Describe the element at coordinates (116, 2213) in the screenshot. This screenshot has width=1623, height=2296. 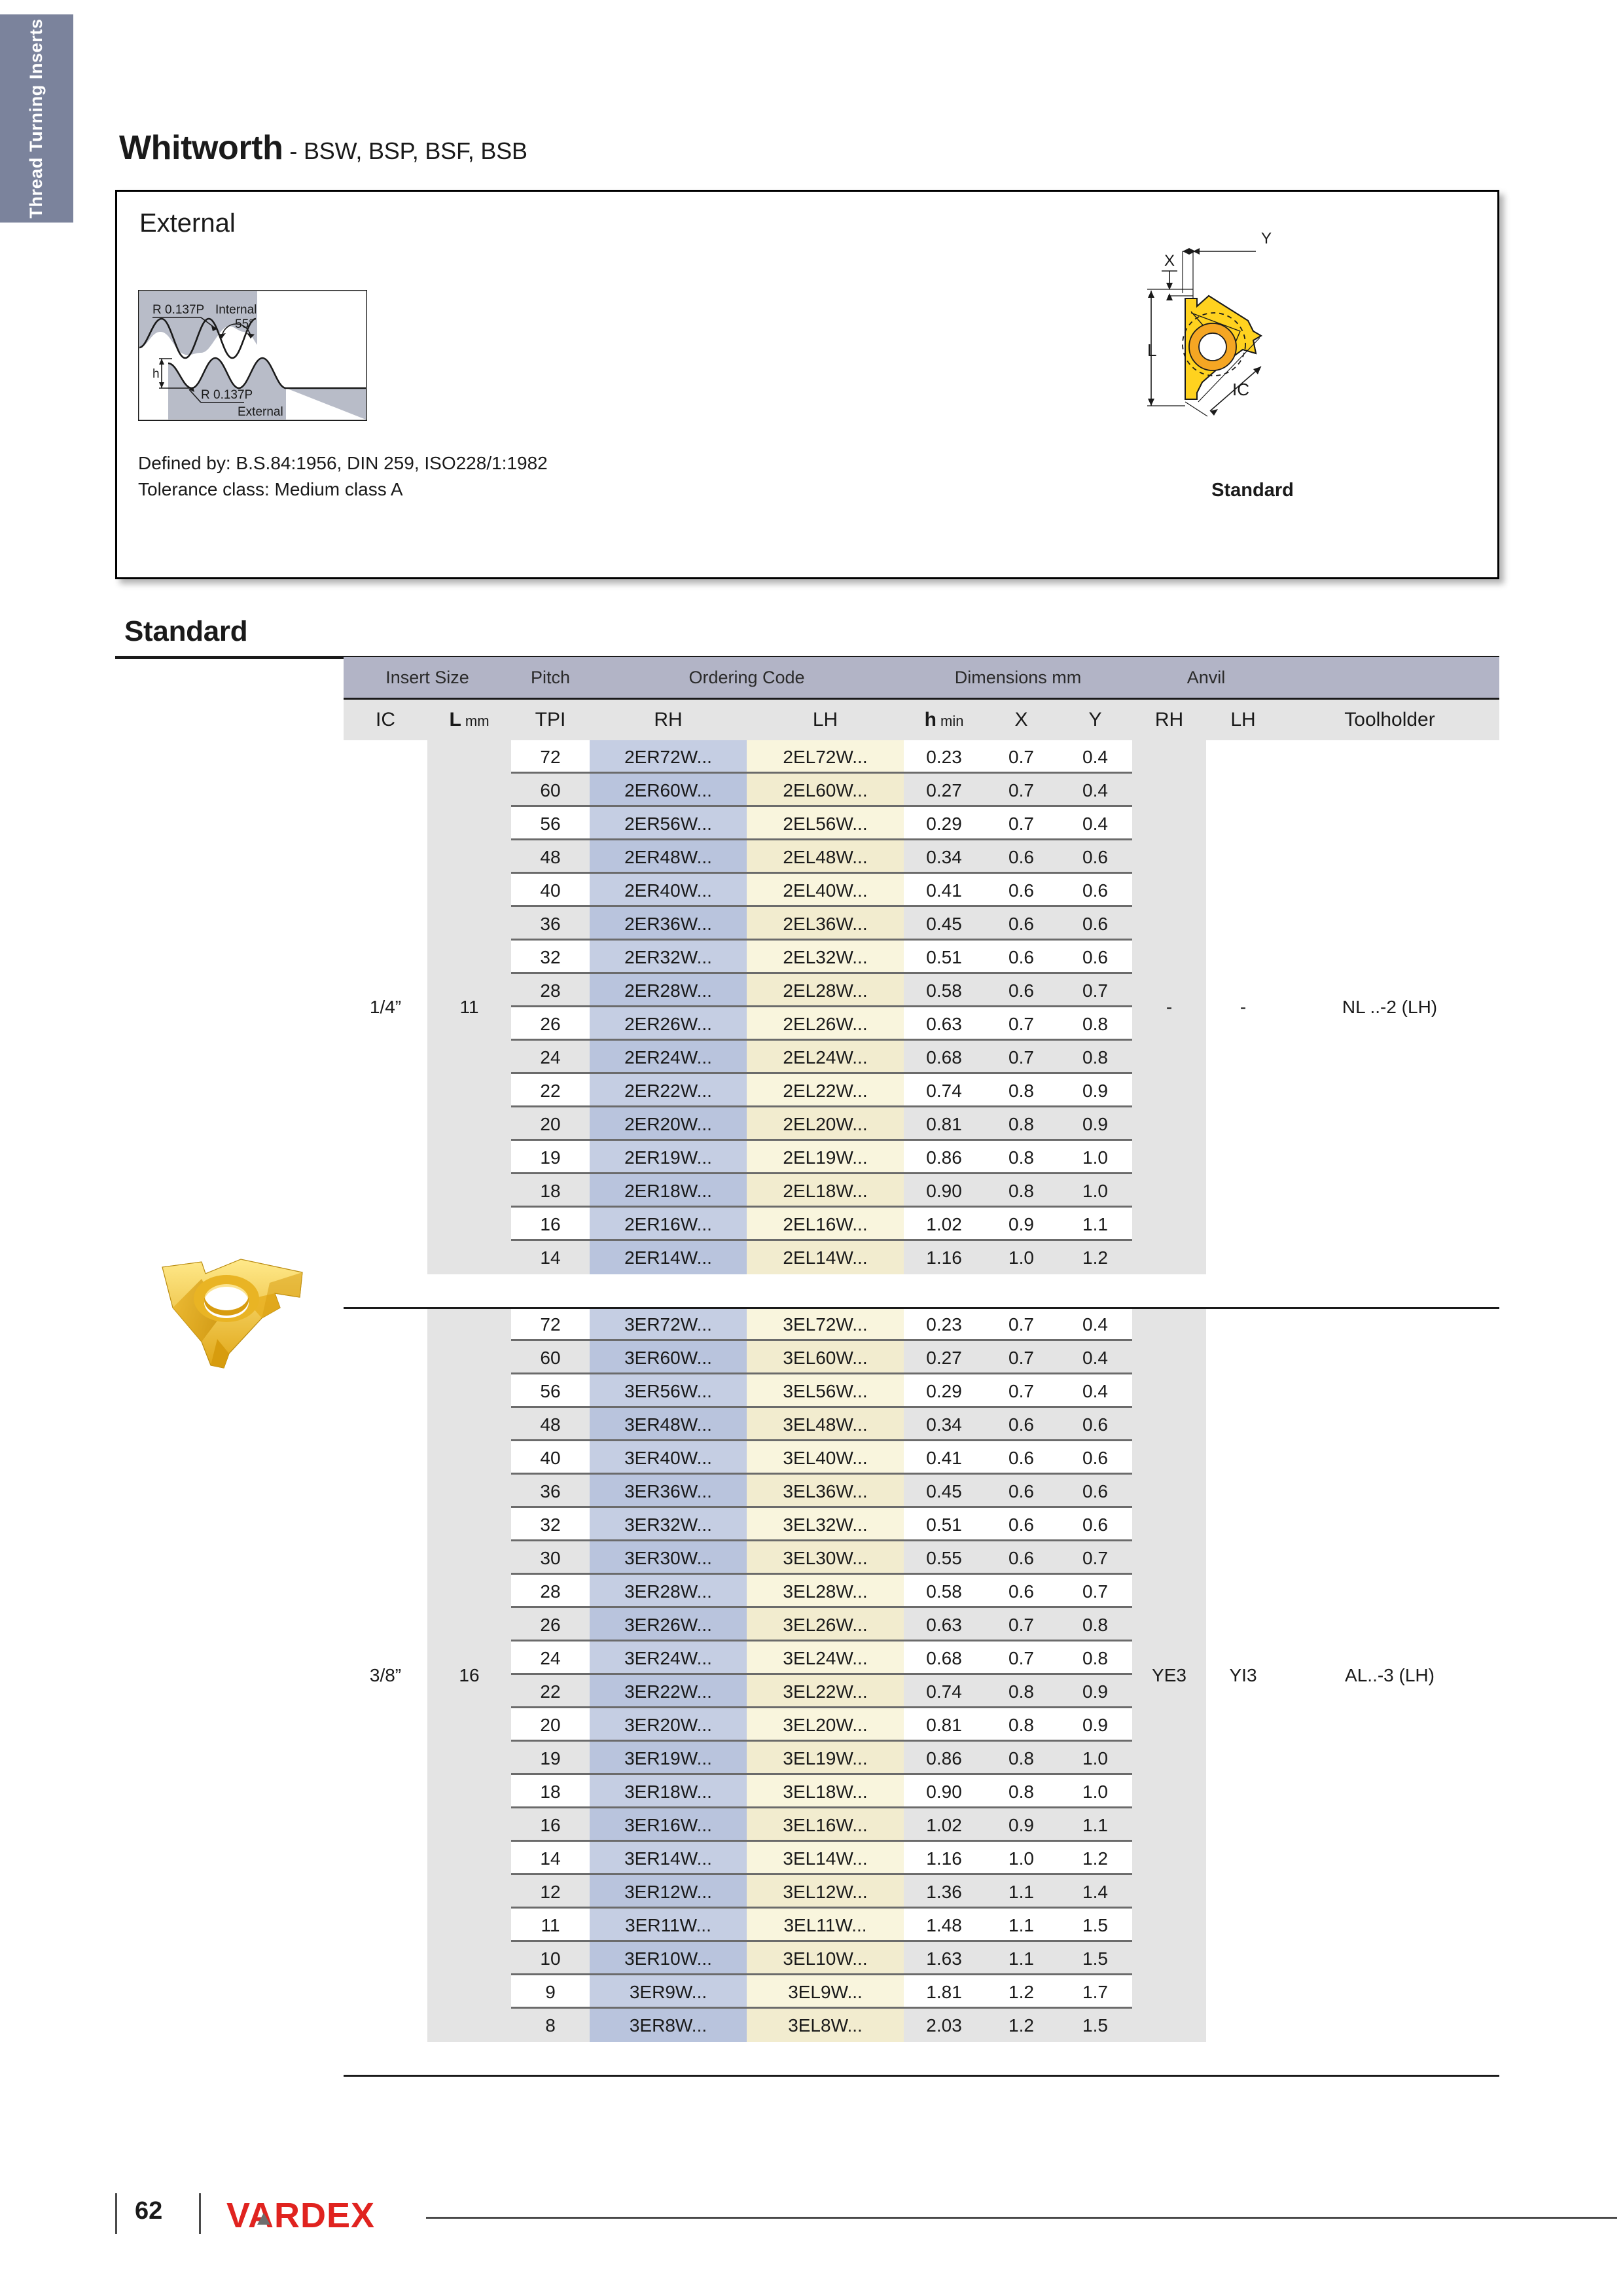
I see `footer-divider-left` at that location.